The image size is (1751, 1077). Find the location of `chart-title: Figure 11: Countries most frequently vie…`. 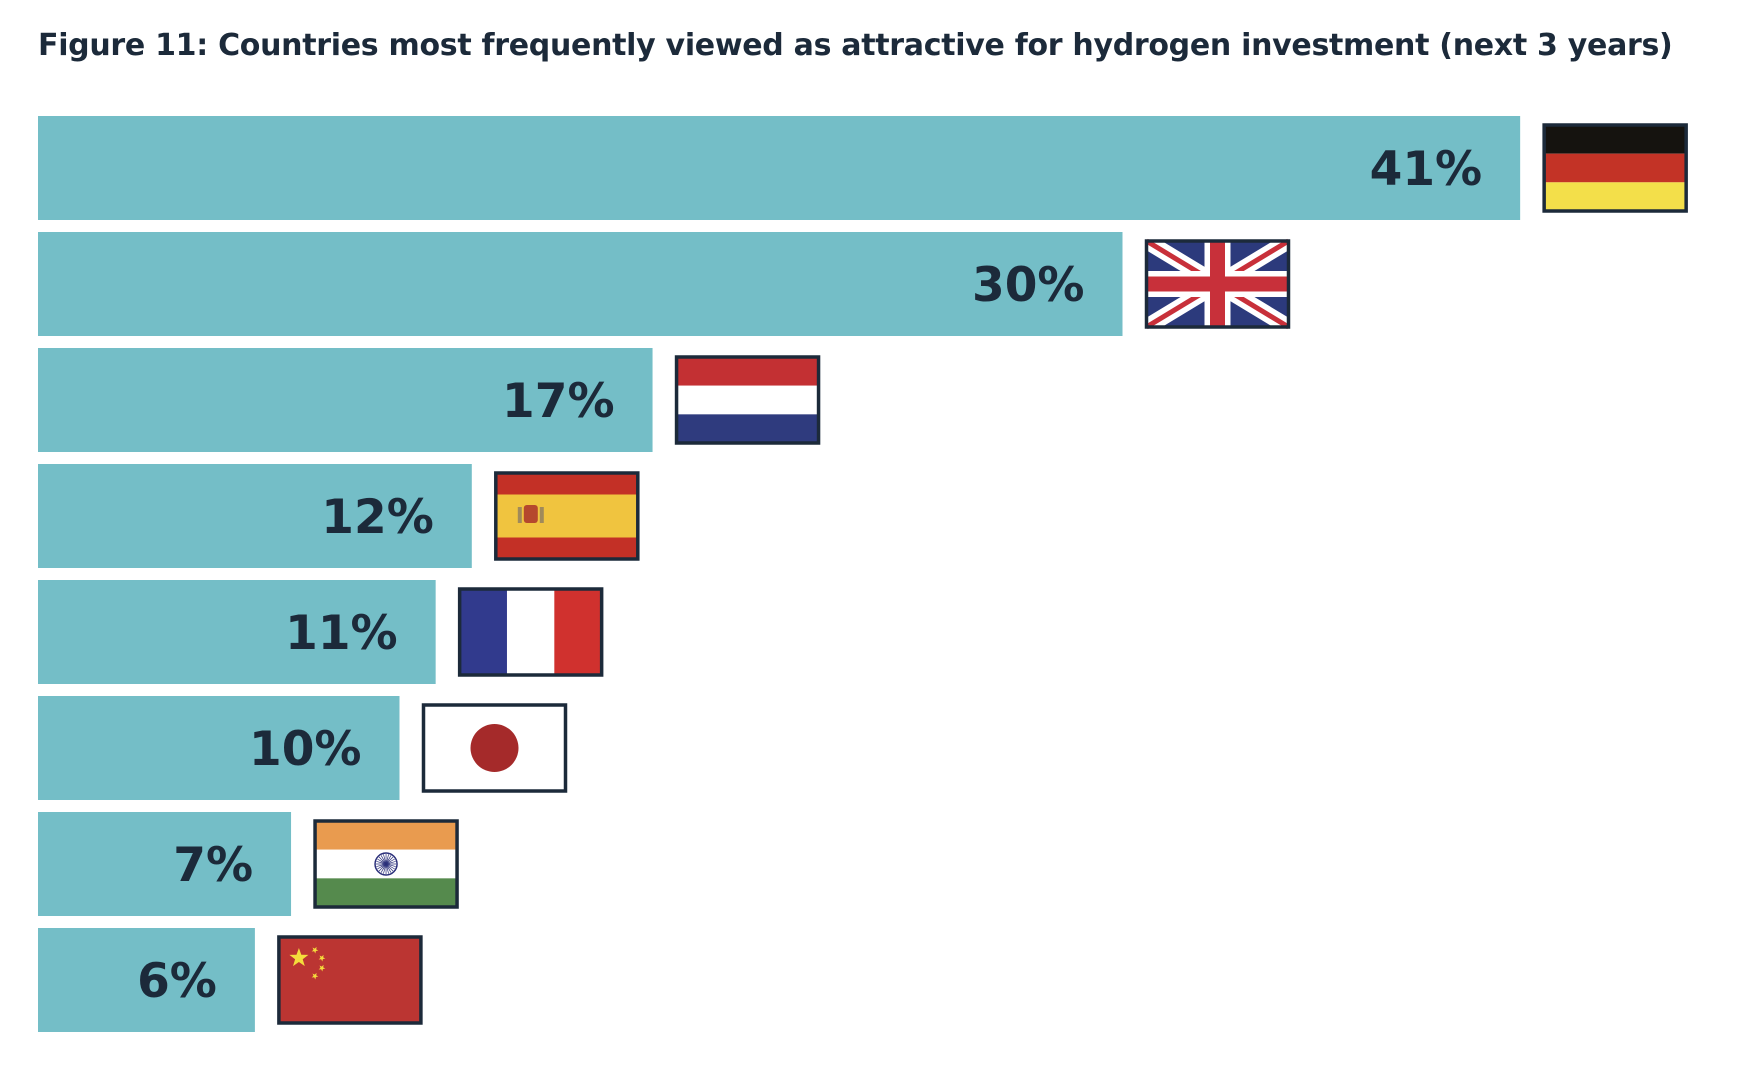

chart-title: Figure 11: Countries most frequently vie… is located at coordinates (855, 45).